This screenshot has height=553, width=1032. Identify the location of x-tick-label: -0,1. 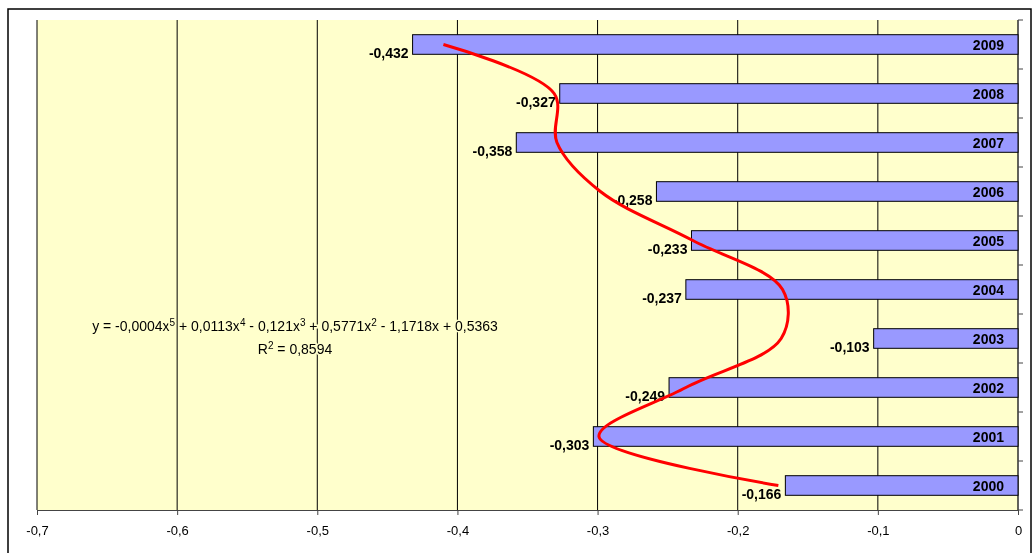
(878, 530).